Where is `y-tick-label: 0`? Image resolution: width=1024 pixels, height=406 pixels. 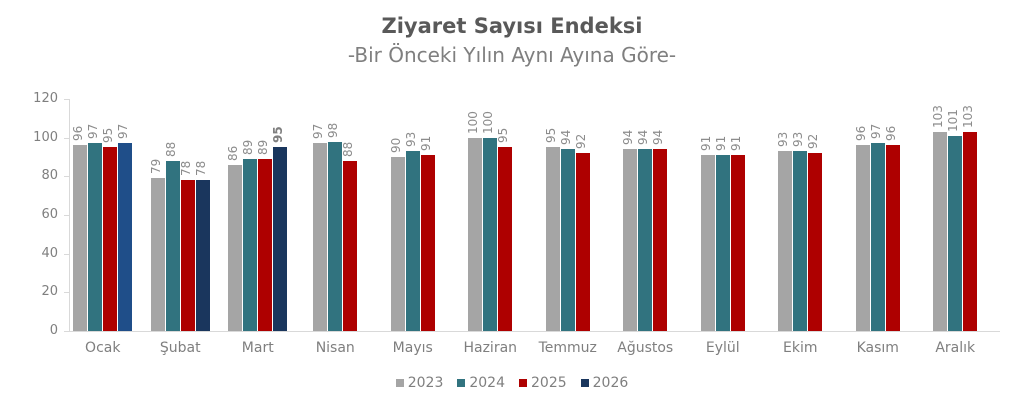
y-tick-label: 0 is located at coordinates (53, 330).